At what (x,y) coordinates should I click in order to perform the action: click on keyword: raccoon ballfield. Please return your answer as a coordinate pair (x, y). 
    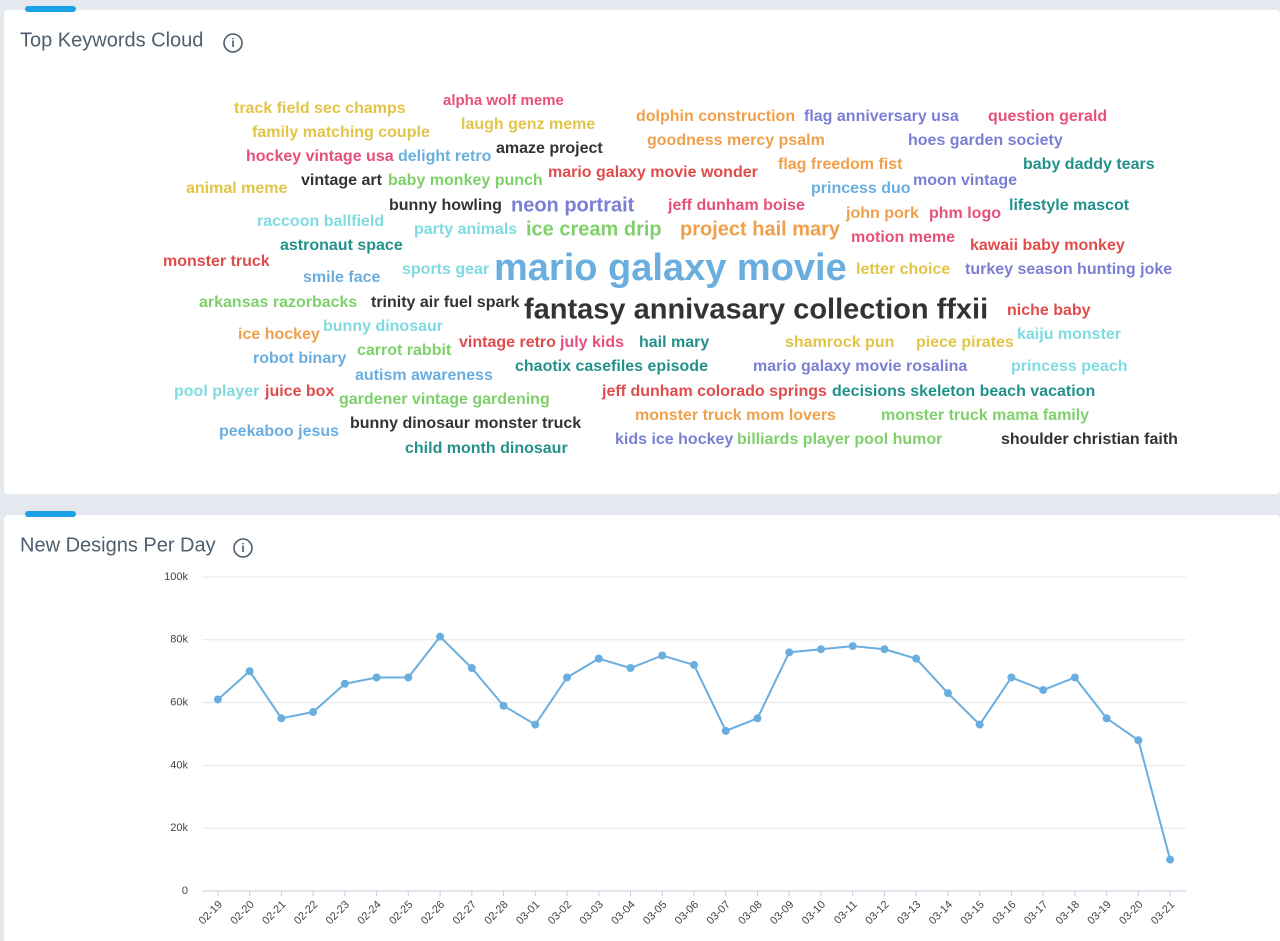
    Looking at the image, I should click on (320, 221).